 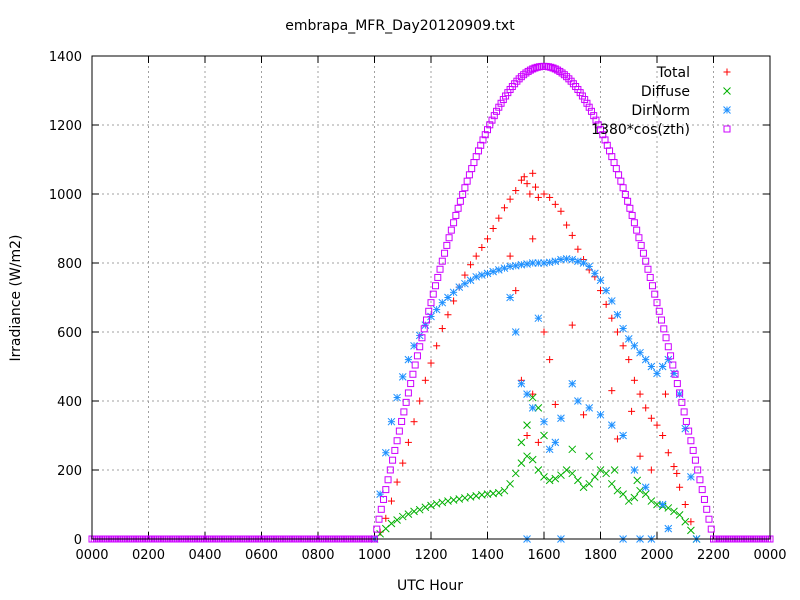 I want to click on y-tick-label: 0, so click(x=78, y=540).